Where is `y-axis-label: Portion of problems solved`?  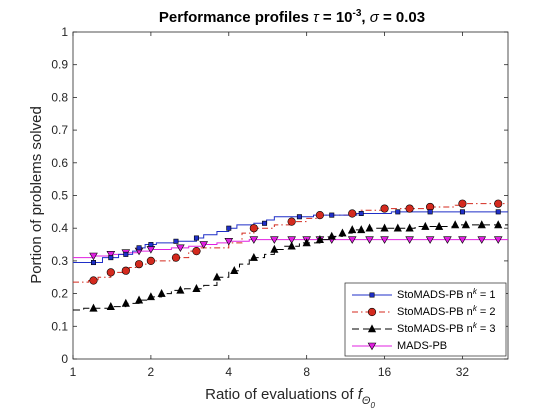 y-axis-label: Portion of problems solved is located at coordinates (36, 195).